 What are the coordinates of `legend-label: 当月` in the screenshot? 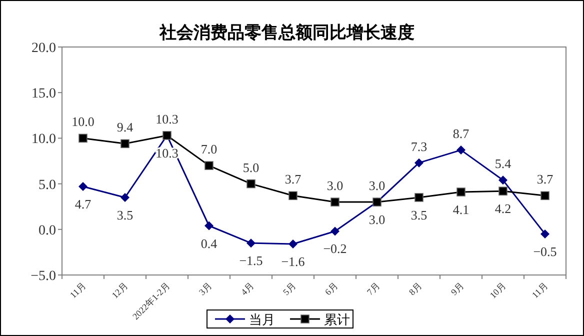 It's located at (262, 319).